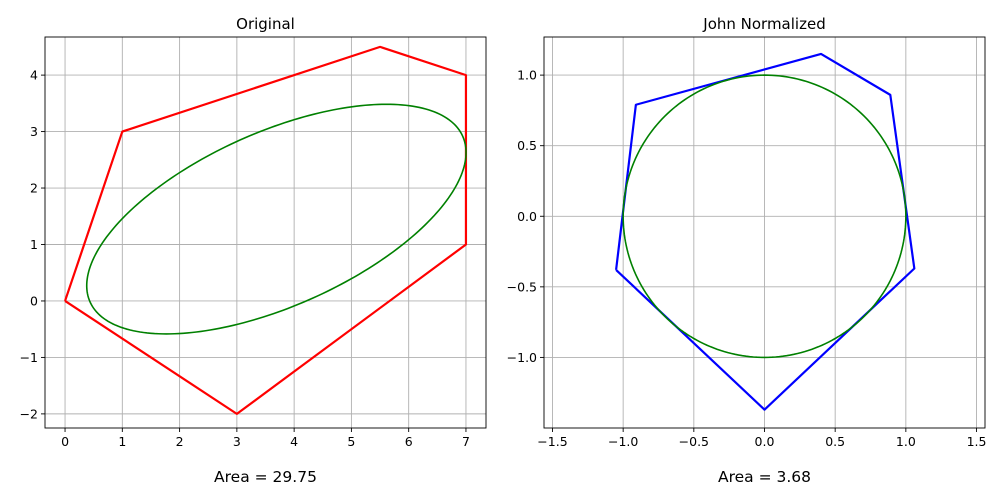 The image size is (1000, 500). Describe the element at coordinates (552, 441) in the screenshot. I see `john-x-tick-label: −1.5` at that location.